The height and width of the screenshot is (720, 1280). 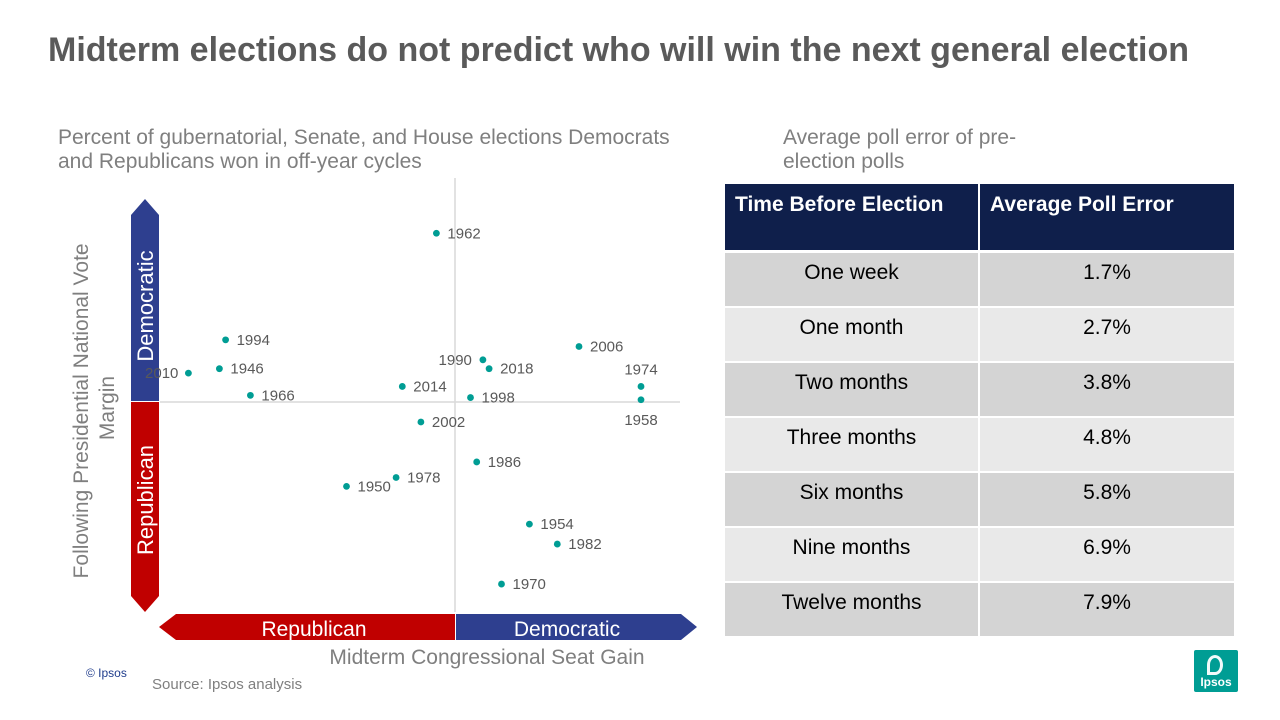 I want to click on y-arrow-top-label: Democratic, so click(x=145, y=305).